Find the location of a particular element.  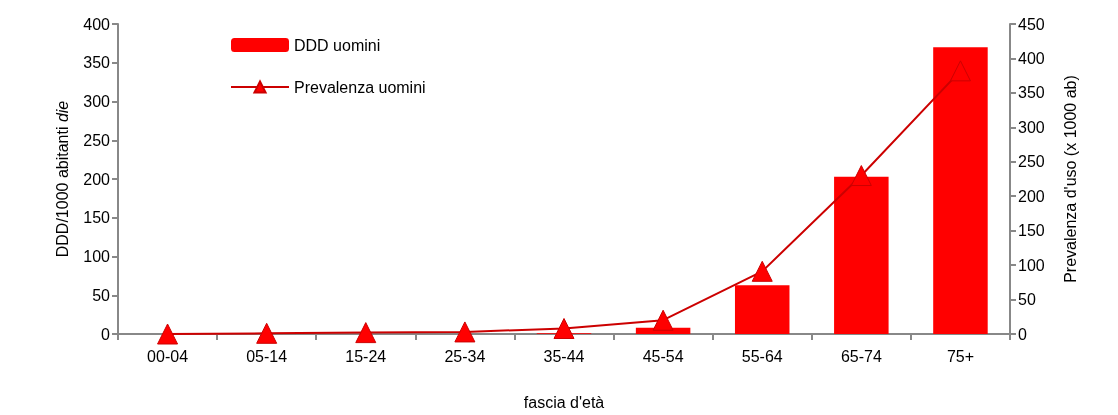

y-tick-label: 100 is located at coordinates (97, 256).